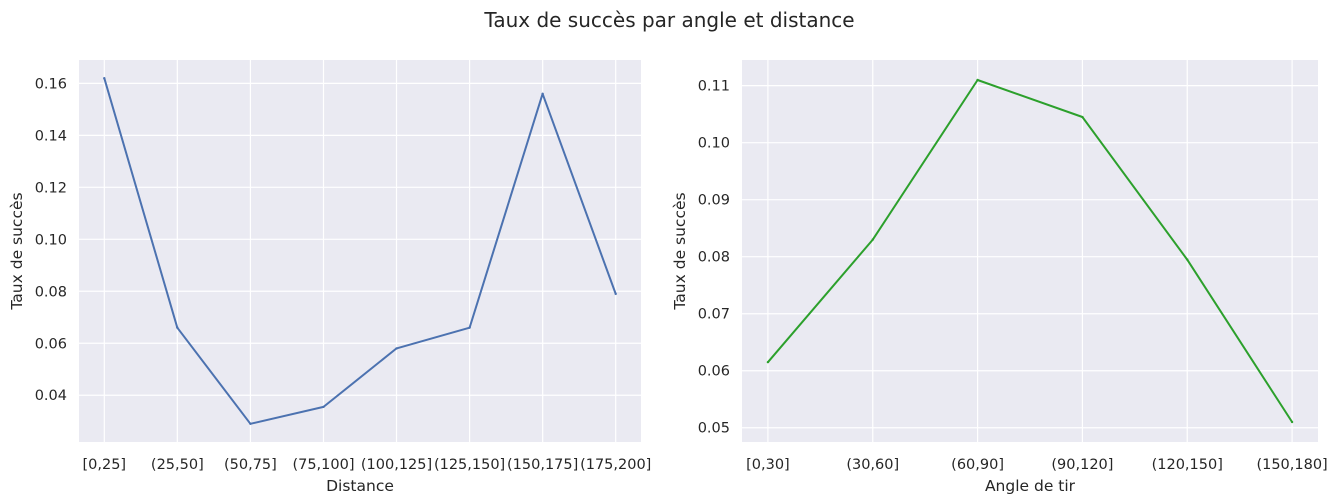  I want to click on x-tick-label: (175,200], so click(615, 465).